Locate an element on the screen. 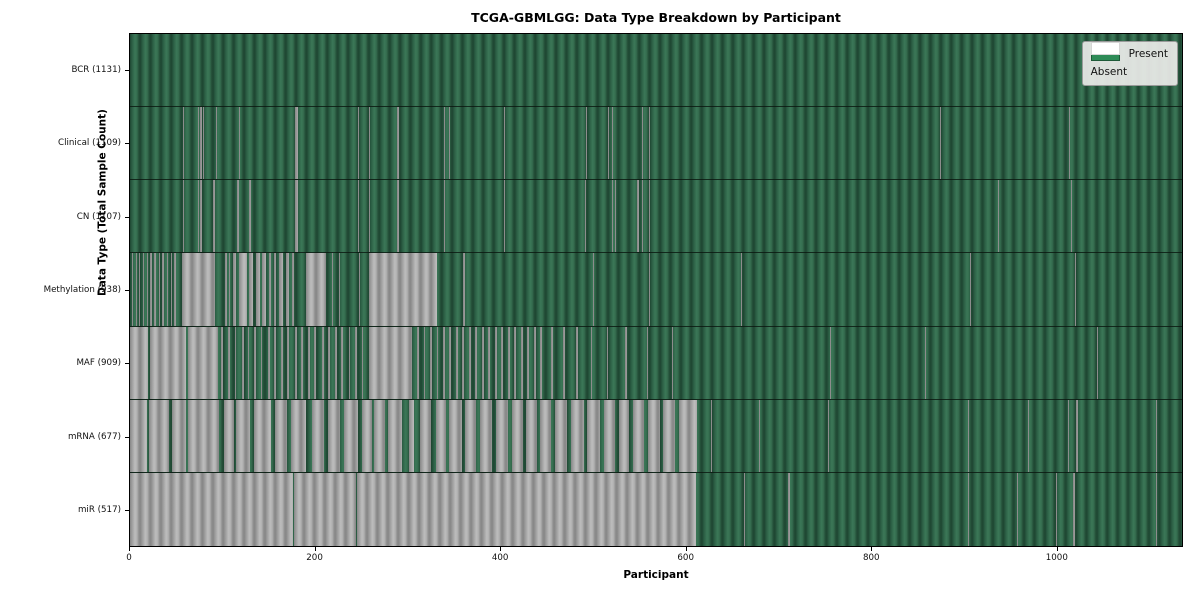  ytick-label-clinical: Clinical (1109) is located at coordinates (89, 143).